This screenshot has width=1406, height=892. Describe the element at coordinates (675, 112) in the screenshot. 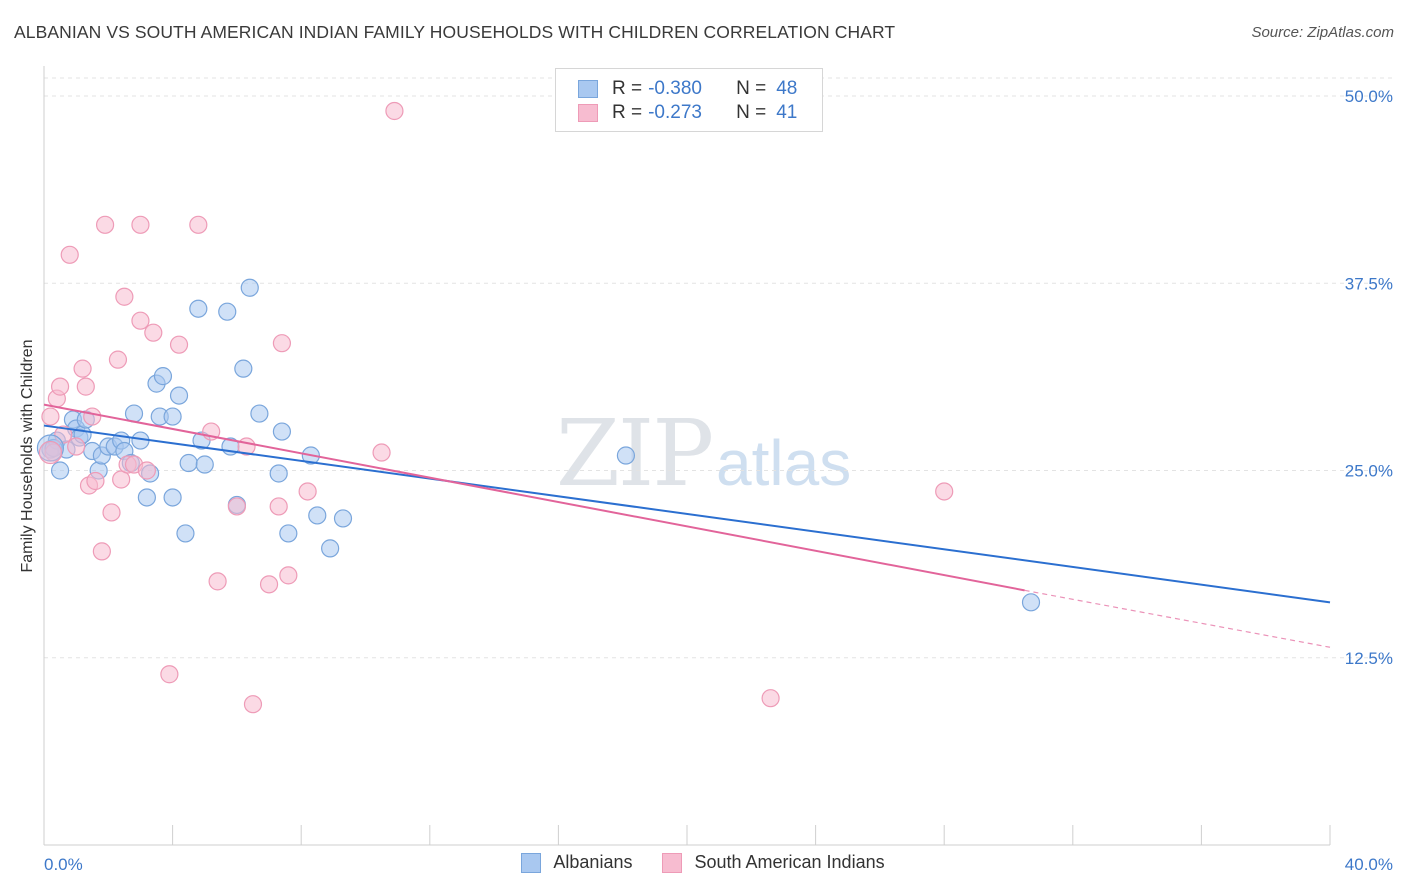

I see `r-value: -0.273` at that location.